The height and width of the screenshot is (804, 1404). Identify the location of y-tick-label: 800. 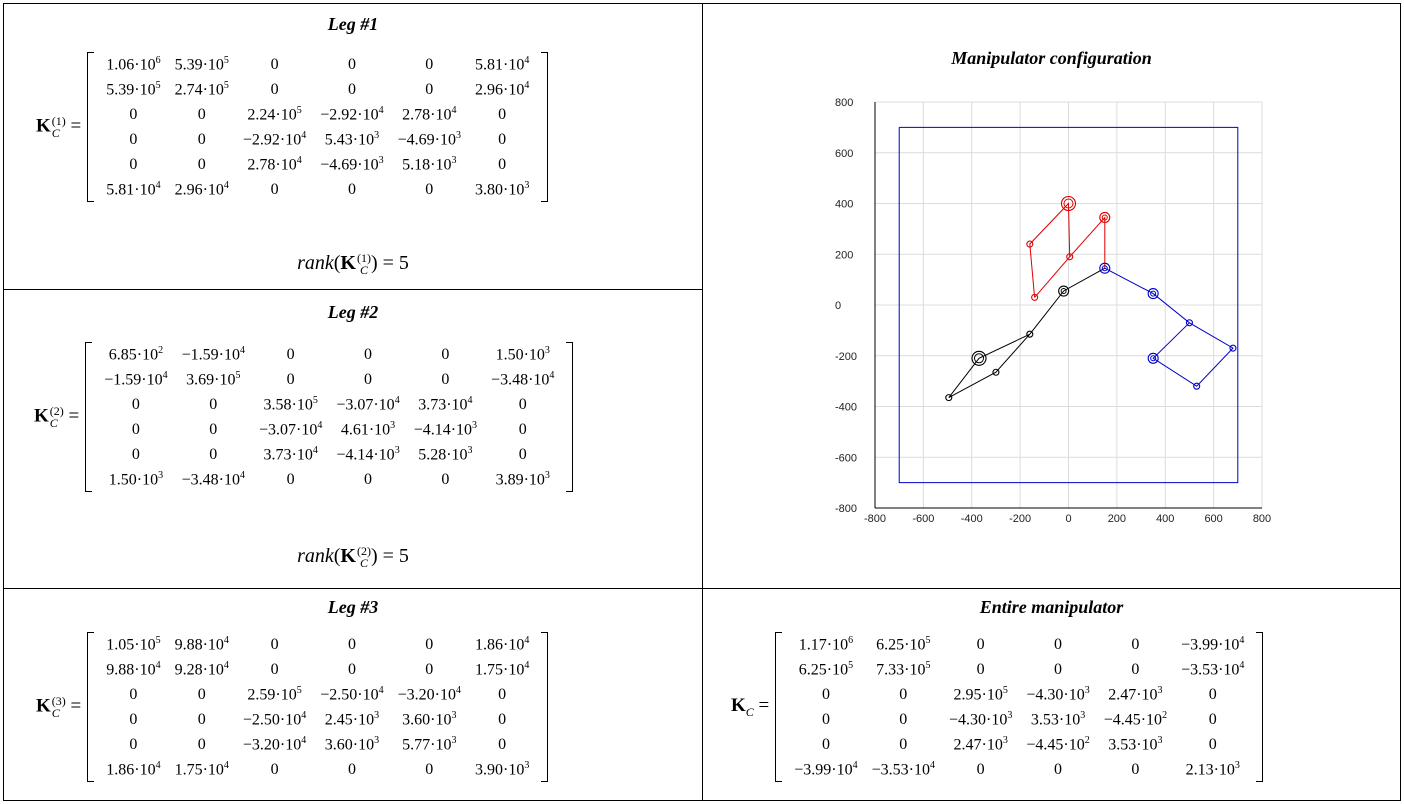
(844, 103).